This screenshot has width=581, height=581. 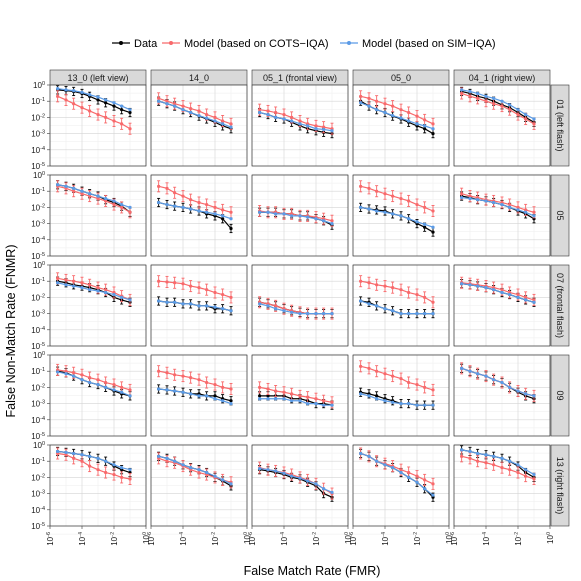 I want to click on row-strip-label: 05, so click(x=560, y=215).